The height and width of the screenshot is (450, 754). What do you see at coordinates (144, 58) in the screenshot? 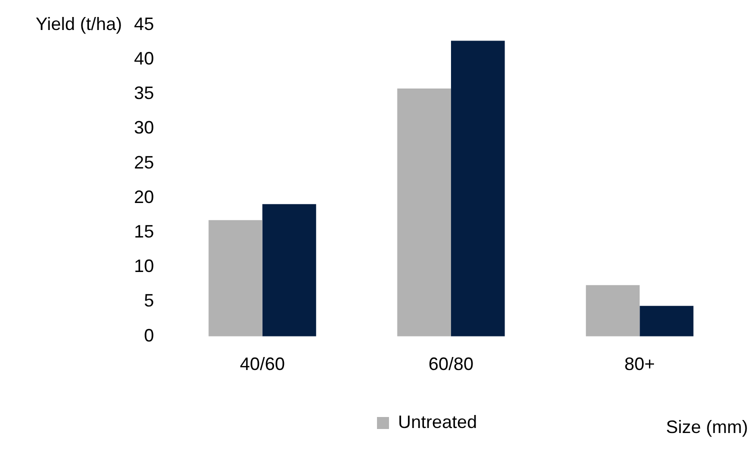
I see `y-tick-label: 40` at bounding box center [144, 58].